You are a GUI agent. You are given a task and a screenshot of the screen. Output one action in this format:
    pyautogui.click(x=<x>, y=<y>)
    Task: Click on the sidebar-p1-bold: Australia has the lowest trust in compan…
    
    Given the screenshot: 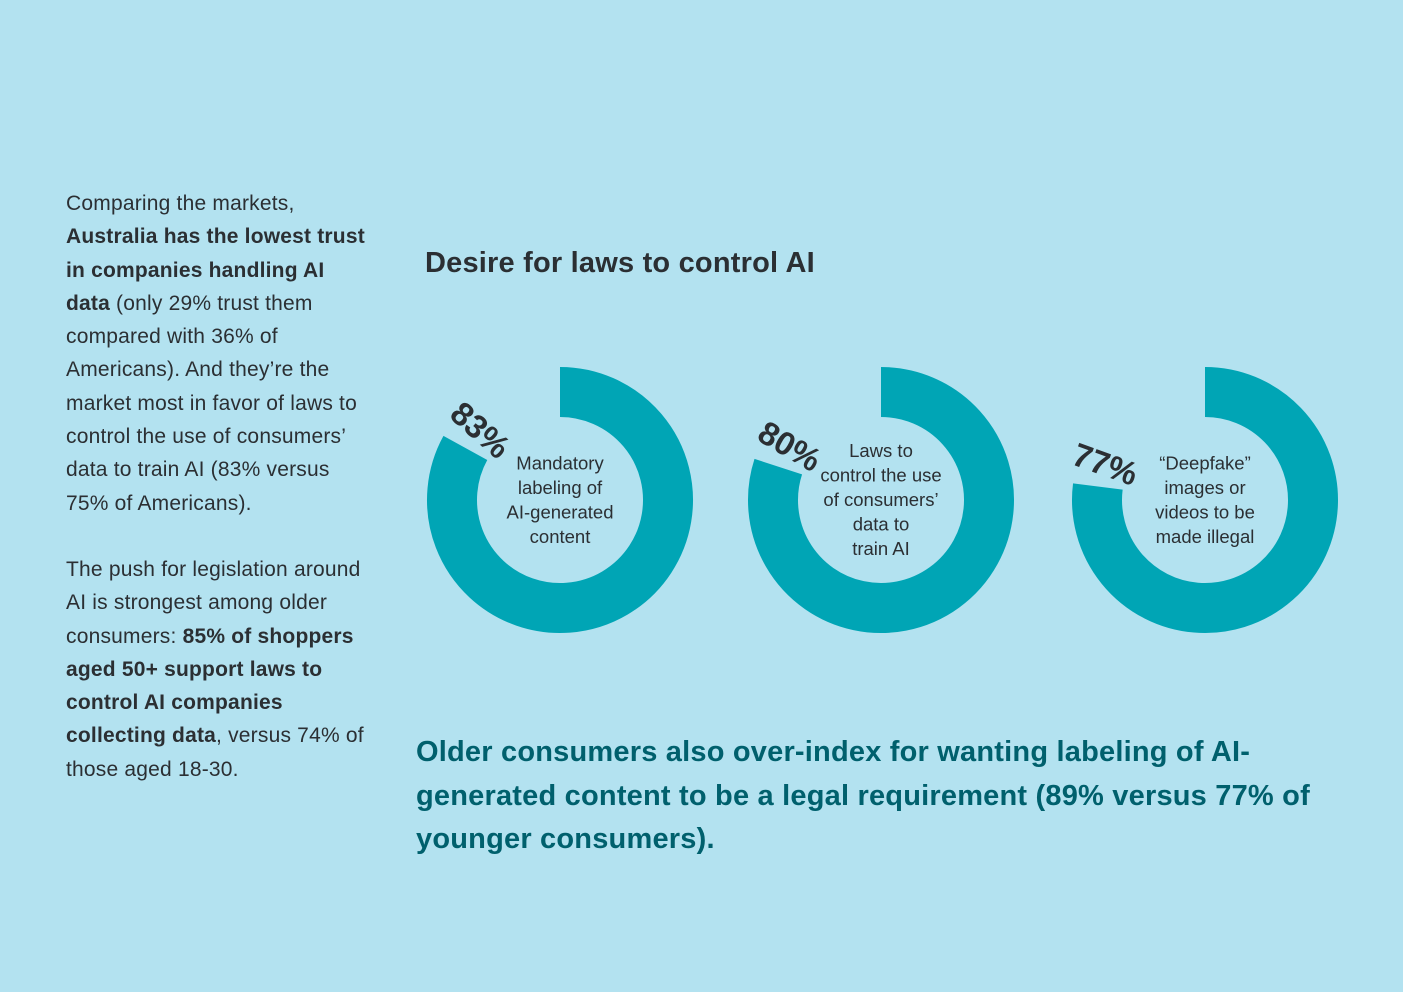 What is the action you would take?
    pyautogui.click(x=215, y=270)
    